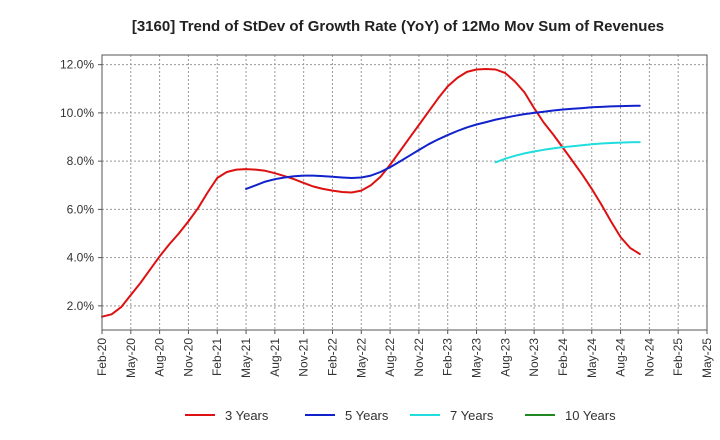  Describe the element at coordinates (567, 152) in the screenshot. I see `series-line-7-years` at that location.